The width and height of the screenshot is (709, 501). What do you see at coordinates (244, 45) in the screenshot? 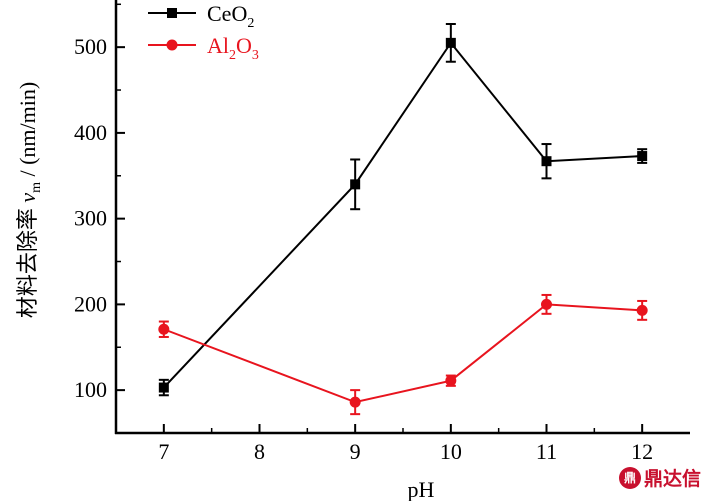
I see `legend-text: O` at bounding box center [244, 45].